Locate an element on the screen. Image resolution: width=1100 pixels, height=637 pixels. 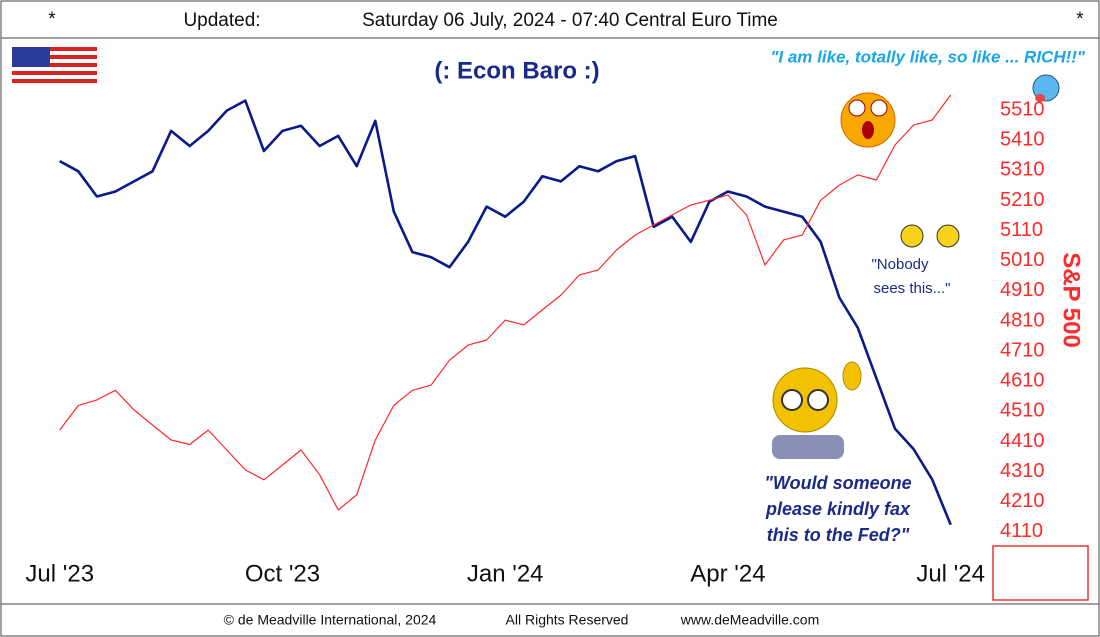
annotation: sees this..." is located at coordinates (911, 288).